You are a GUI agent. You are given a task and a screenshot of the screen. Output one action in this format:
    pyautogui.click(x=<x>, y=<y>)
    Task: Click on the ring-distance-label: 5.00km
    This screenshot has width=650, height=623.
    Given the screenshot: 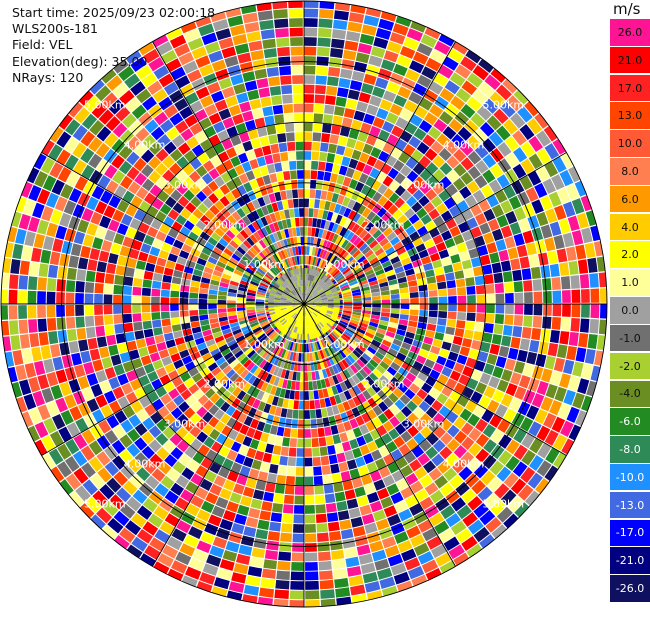 What is the action you would take?
    pyautogui.click(x=105, y=105)
    